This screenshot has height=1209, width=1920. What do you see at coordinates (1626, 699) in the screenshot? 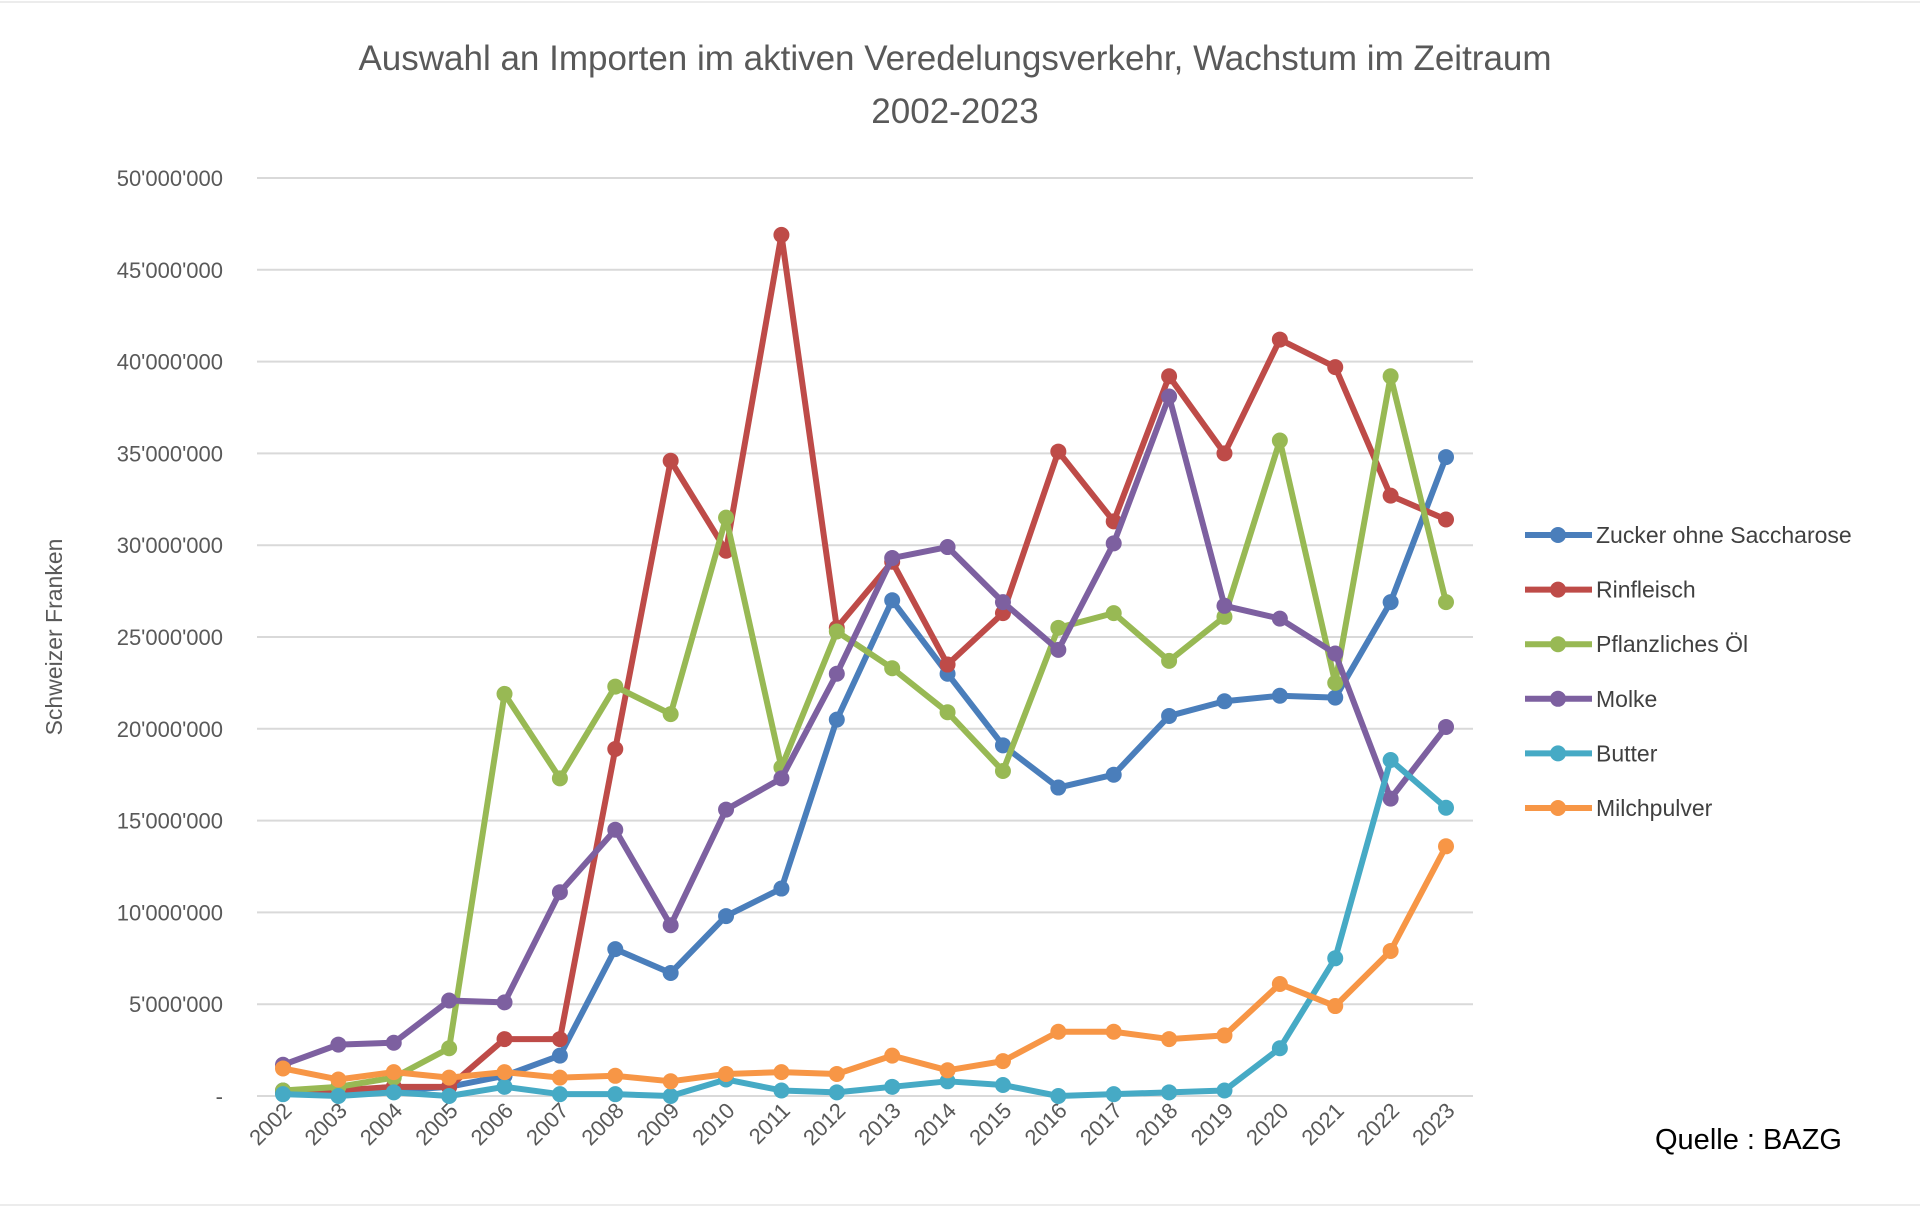
I see `legend-label: Molke` at bounding box center [1626, 699].